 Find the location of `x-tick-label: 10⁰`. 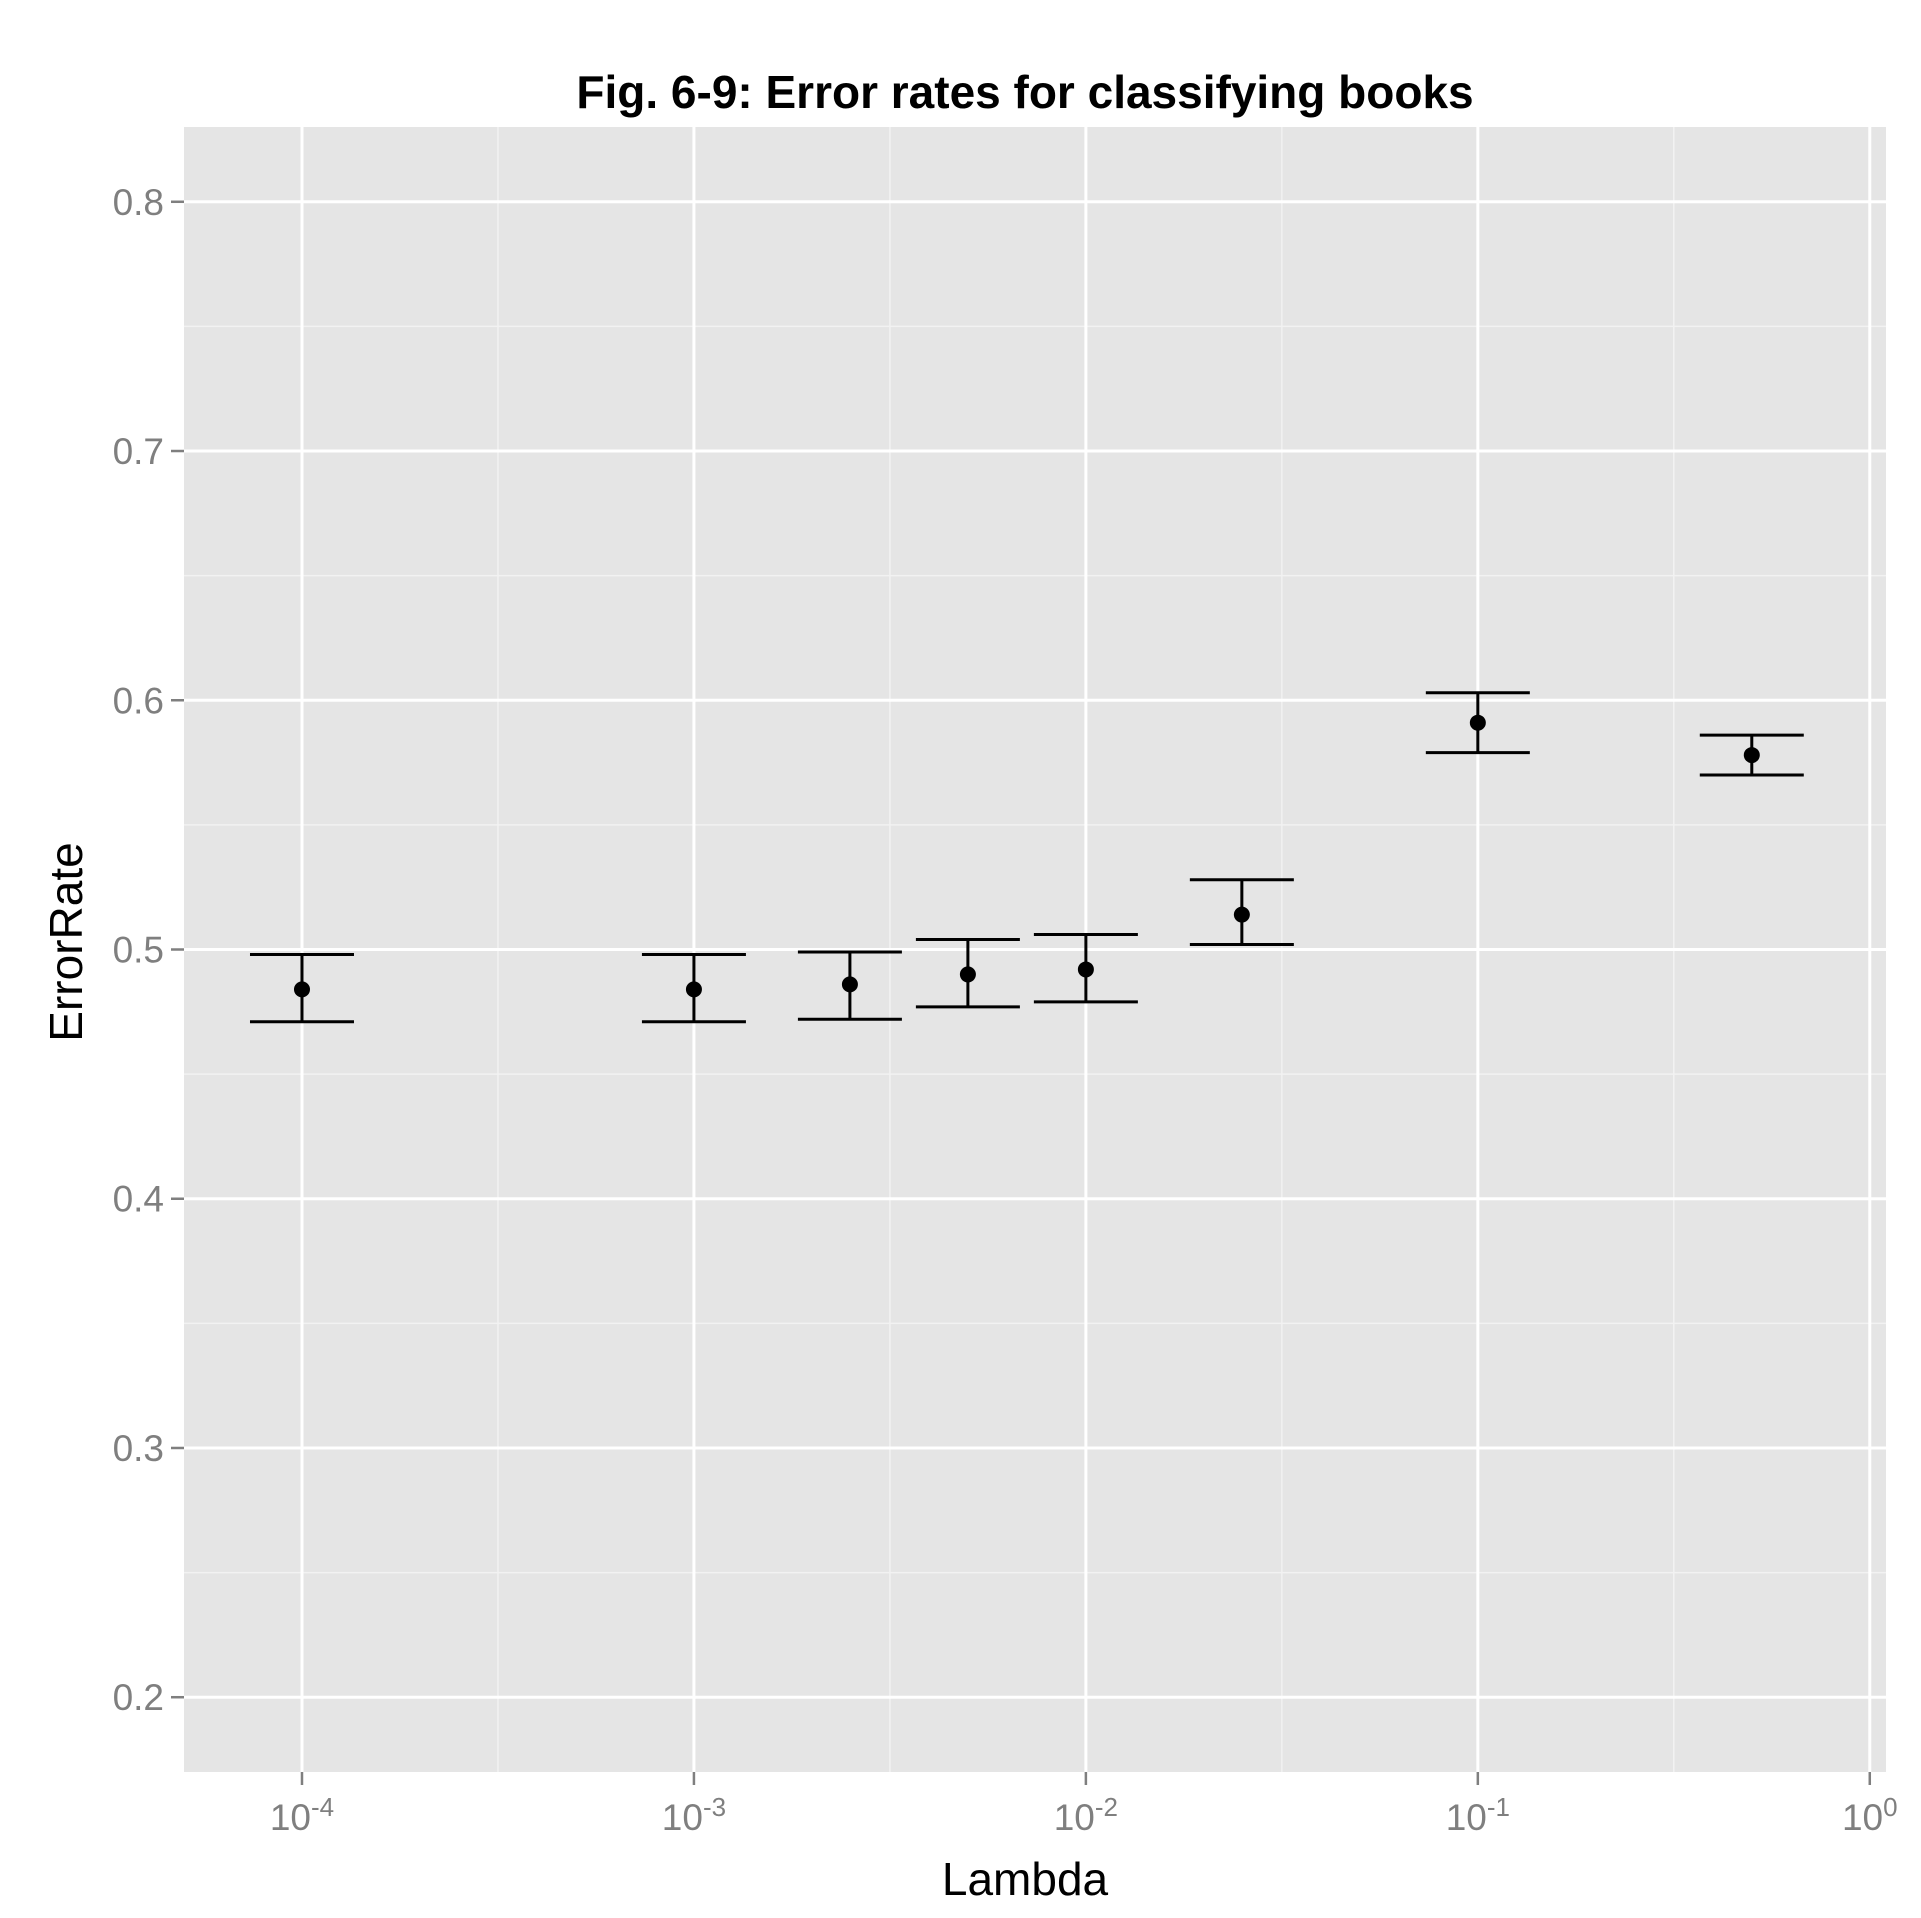

x-tick-label: 10⁰ is located at coordinates (1870, 1815).